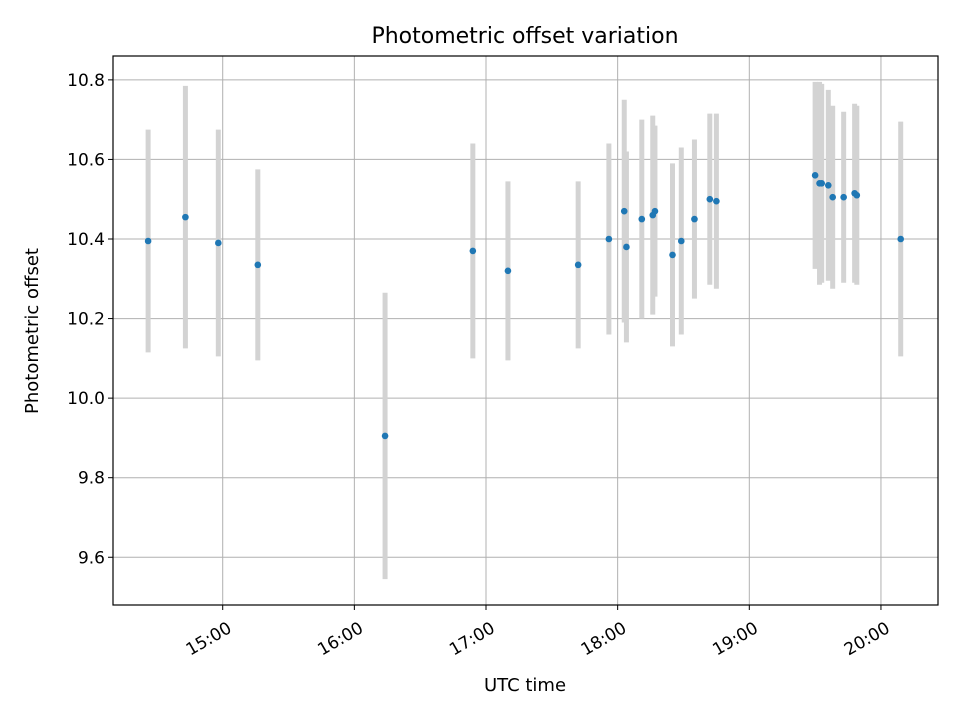 The image size is (960, 720). Describe the element at coordinates (91, 479) in the screenshot. I see `y-tick-label: 9.8` at that location.